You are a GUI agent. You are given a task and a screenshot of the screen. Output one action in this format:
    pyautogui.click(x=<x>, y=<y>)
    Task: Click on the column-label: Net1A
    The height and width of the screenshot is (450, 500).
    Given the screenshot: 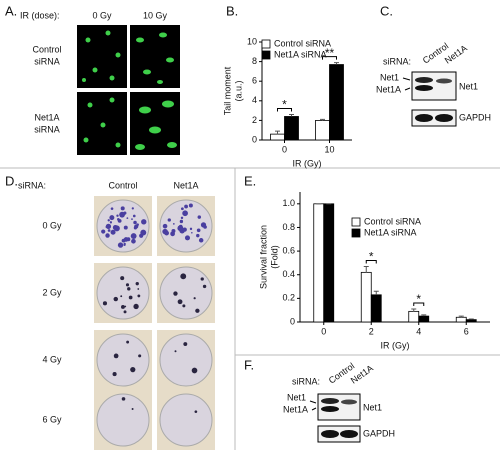 What is the action you would take?
    pyautogui.click(x=185, y=185)
    